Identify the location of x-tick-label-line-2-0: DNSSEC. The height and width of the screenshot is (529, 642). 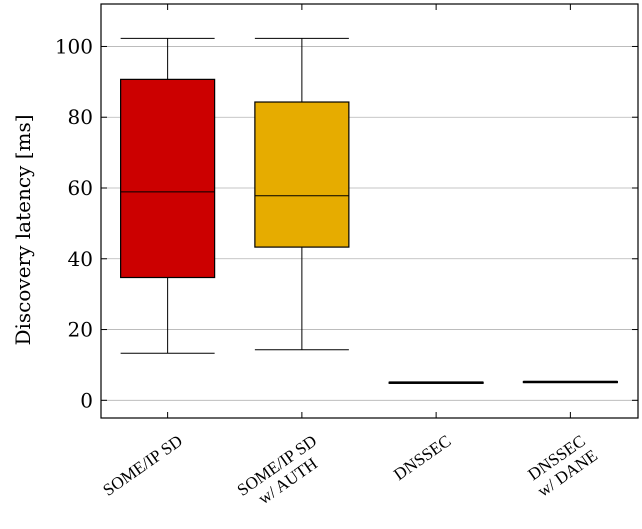
(422, 457).